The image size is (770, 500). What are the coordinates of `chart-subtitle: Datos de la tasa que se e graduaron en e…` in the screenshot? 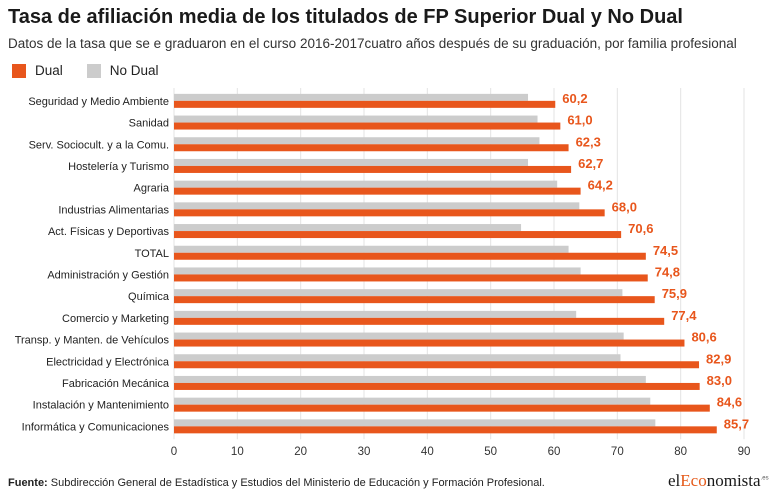 It's located at (372, 43).